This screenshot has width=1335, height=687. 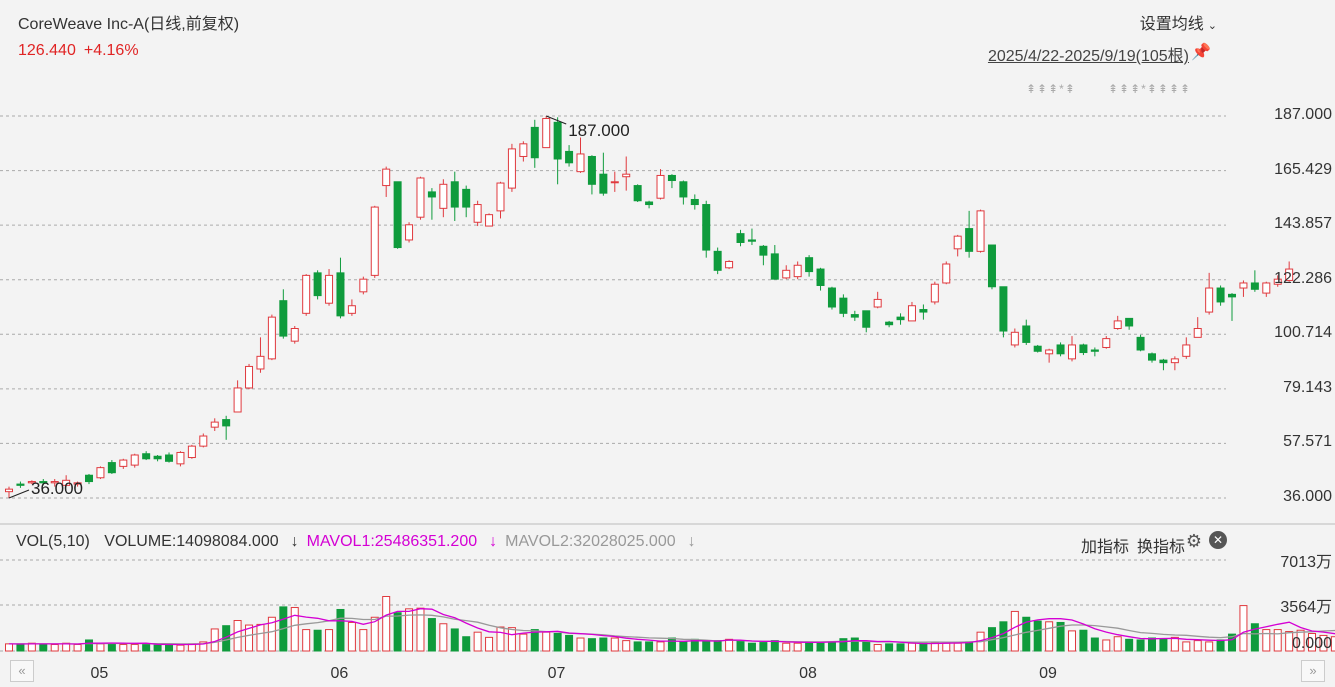 What do you see at coordinates (1171, 24) in the screenshot?
I see `ma-setting-label: 设置均线` at bounding box center [1171, 24].